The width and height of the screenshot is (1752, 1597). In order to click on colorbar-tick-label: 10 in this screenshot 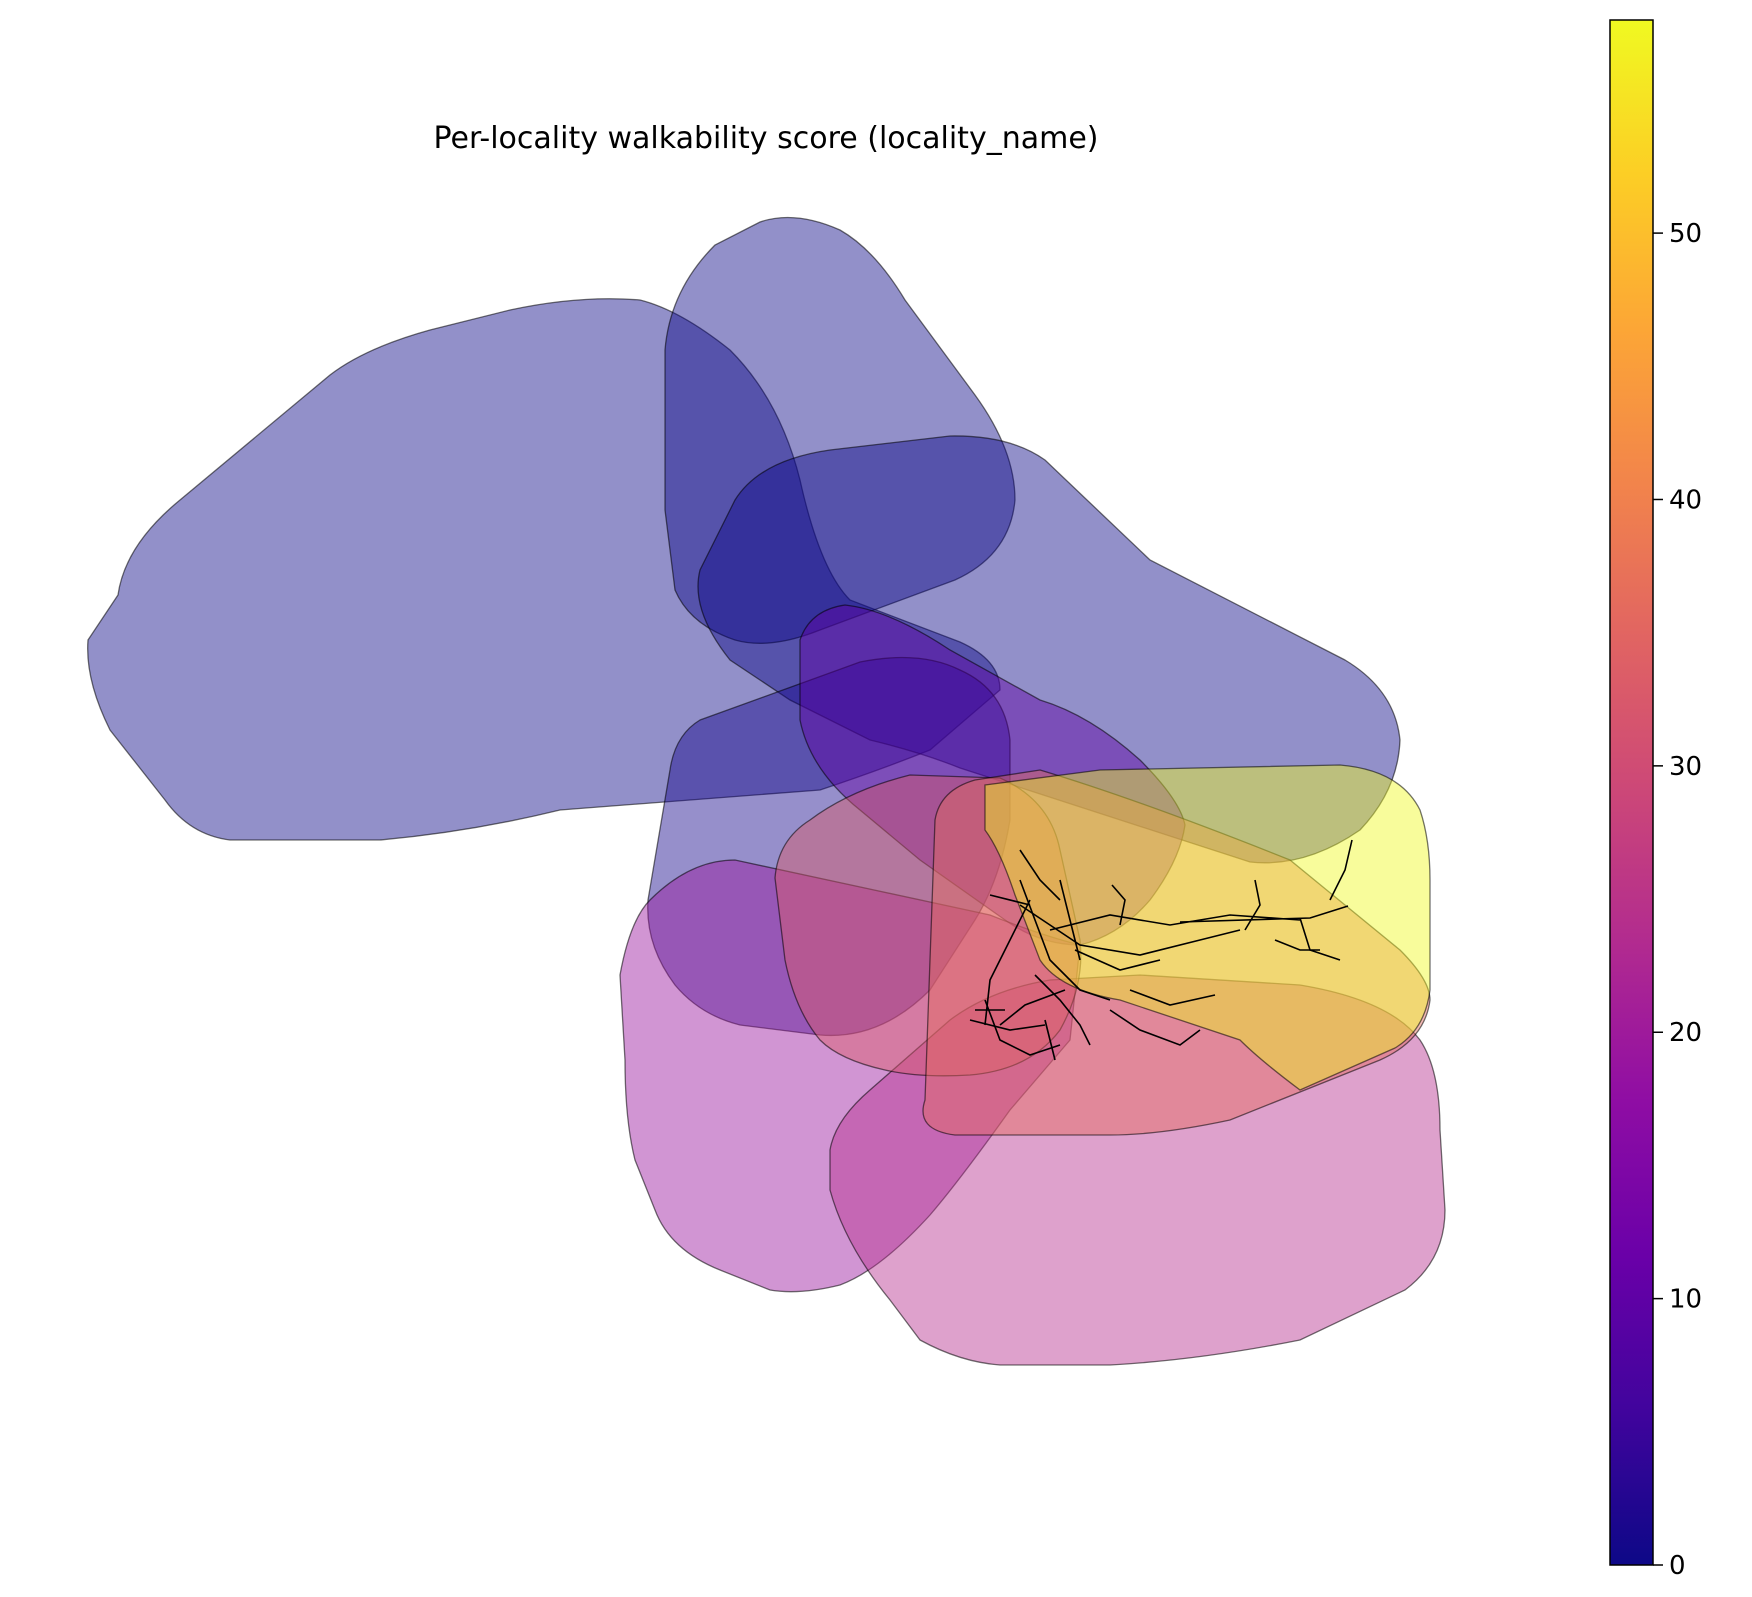, I will do `click(1685, 1300)`.